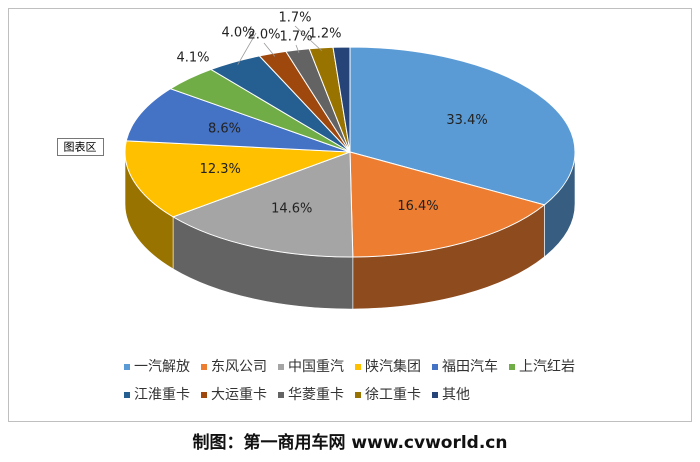 Image resolution: width=700 pixels, height=462 pixels. I want to click on tooltip-text: 图表区, so click(80, 147).